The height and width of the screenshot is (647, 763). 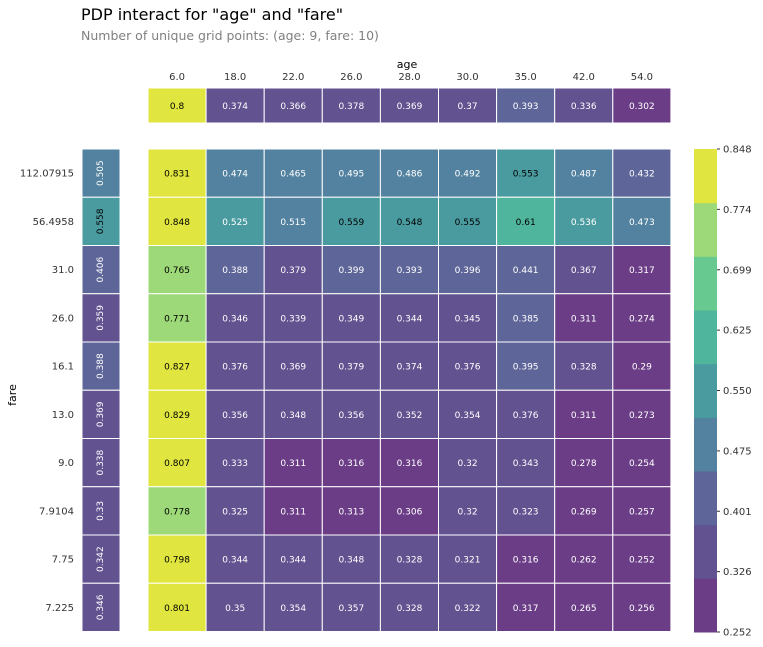 I want to click on x-tick-label: 42.0, so click(x=584, y=77).